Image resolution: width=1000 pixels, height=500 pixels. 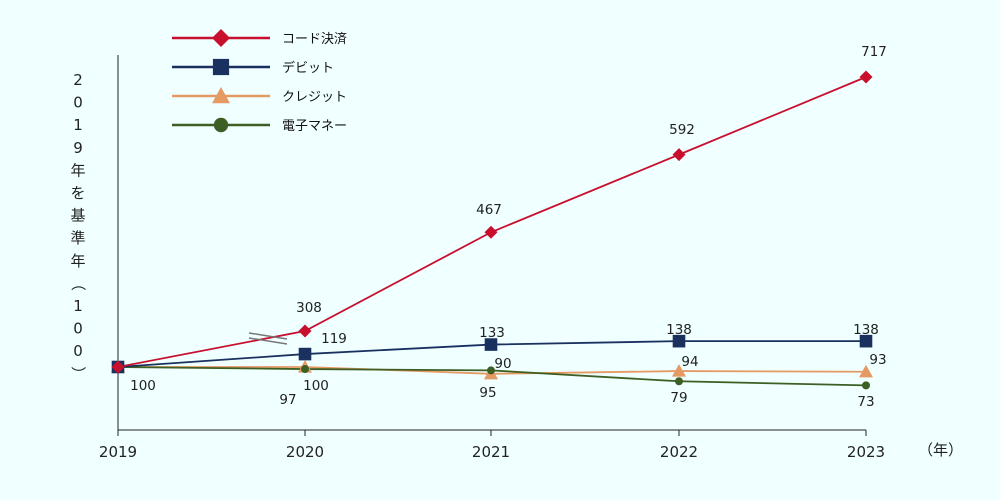 I want to click on data-label: 467, so click(x=489, y=210).